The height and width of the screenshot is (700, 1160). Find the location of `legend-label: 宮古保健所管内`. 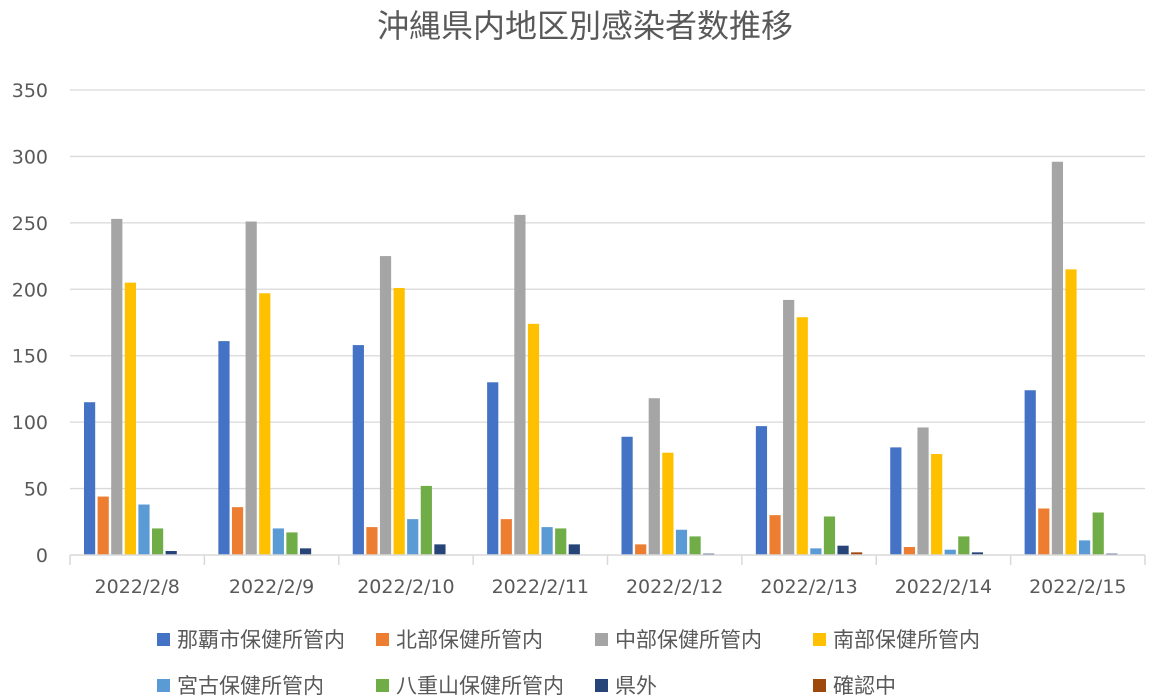

legend-label: 宮古保健所管内 is located at coordinates (250, 686).